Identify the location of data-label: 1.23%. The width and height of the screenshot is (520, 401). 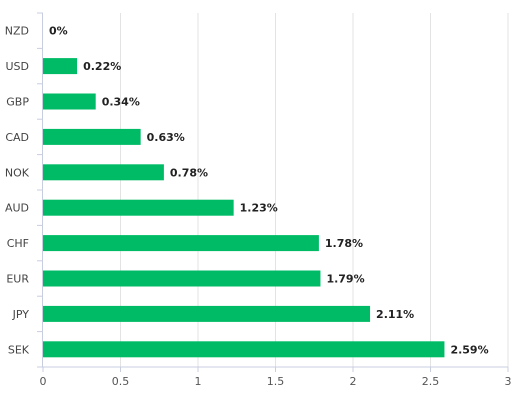
(259, 208).